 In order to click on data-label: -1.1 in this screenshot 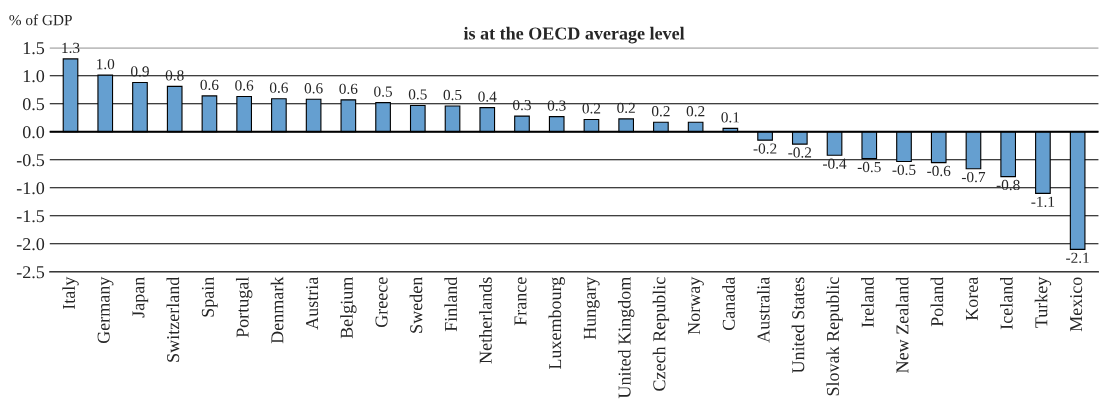, I will do `click(1043, 201)`.